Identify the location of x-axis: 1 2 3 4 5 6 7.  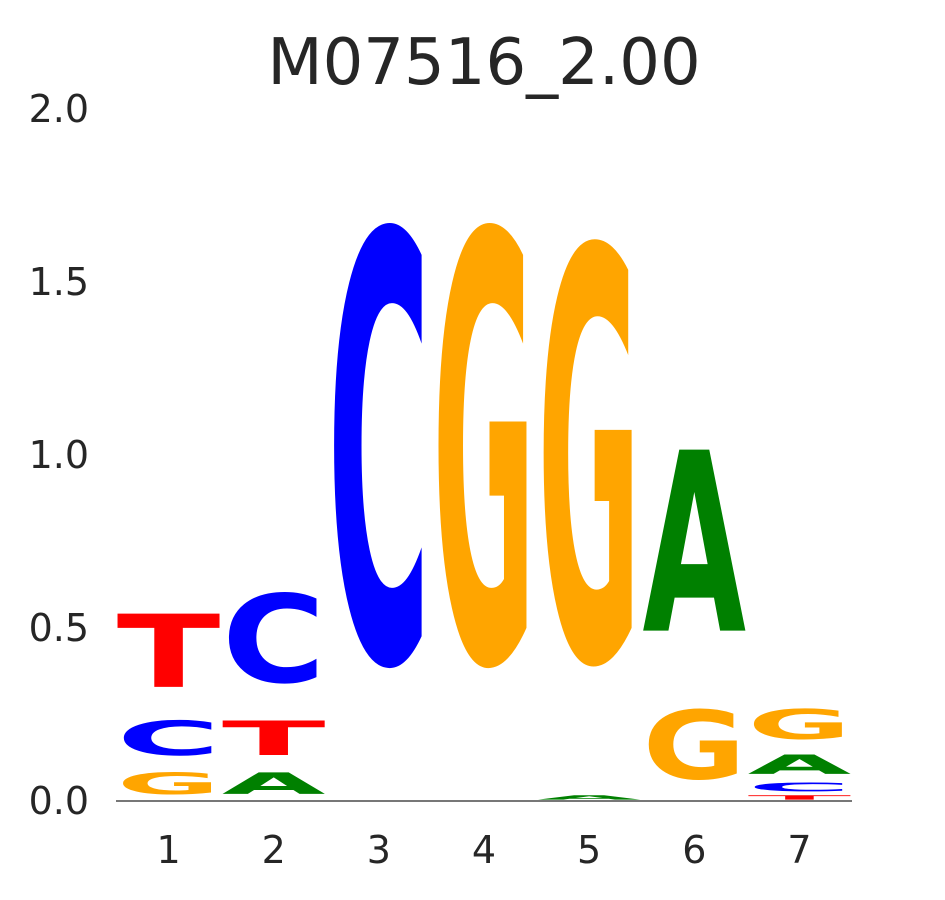
(483, 850).